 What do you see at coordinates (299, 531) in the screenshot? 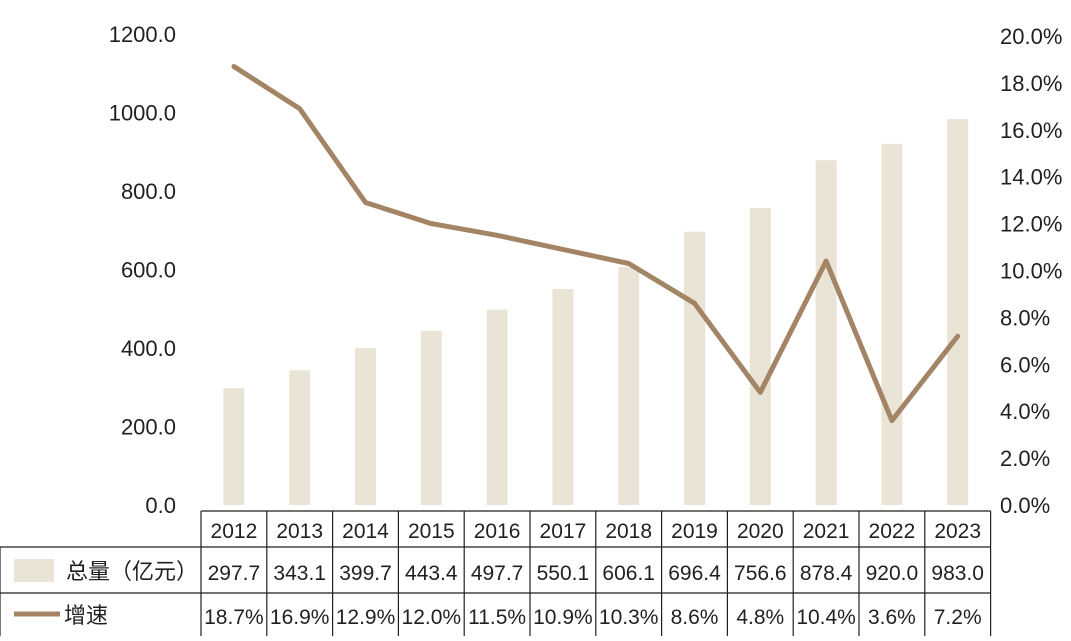
I see `table-year-label: 2013` at bounding box center [299, 531].